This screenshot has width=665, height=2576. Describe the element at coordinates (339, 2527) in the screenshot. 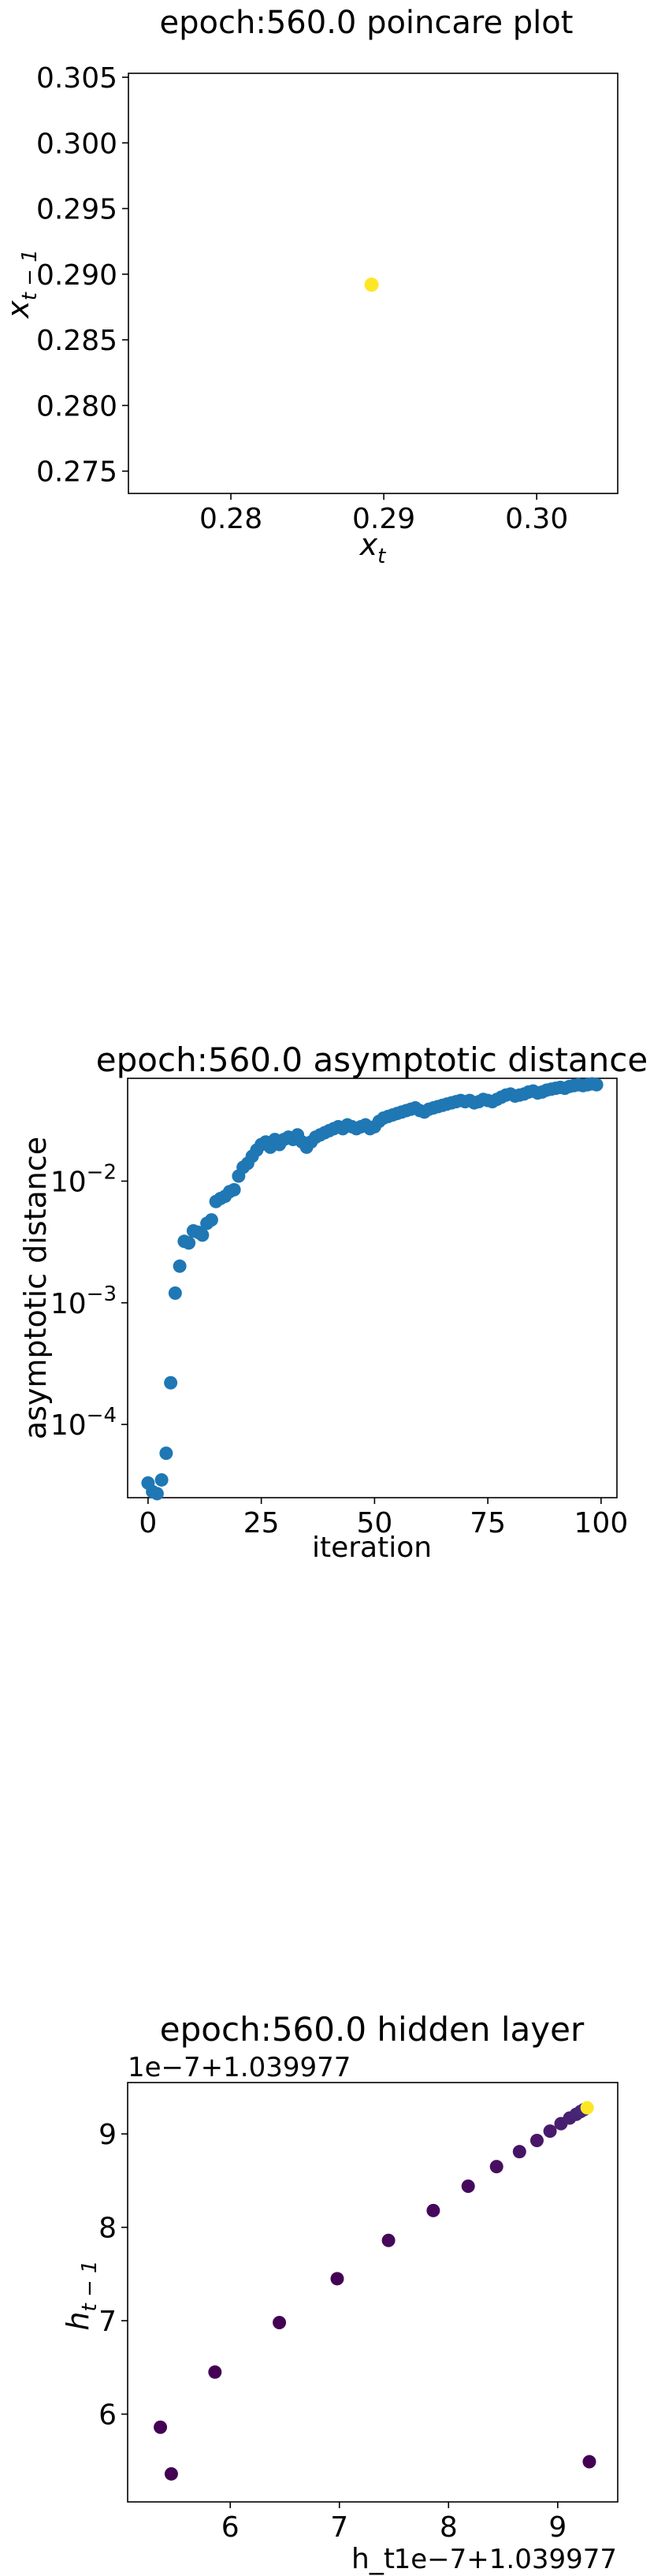

I see `hidden-layer-x-tick-label: 7` at that location.